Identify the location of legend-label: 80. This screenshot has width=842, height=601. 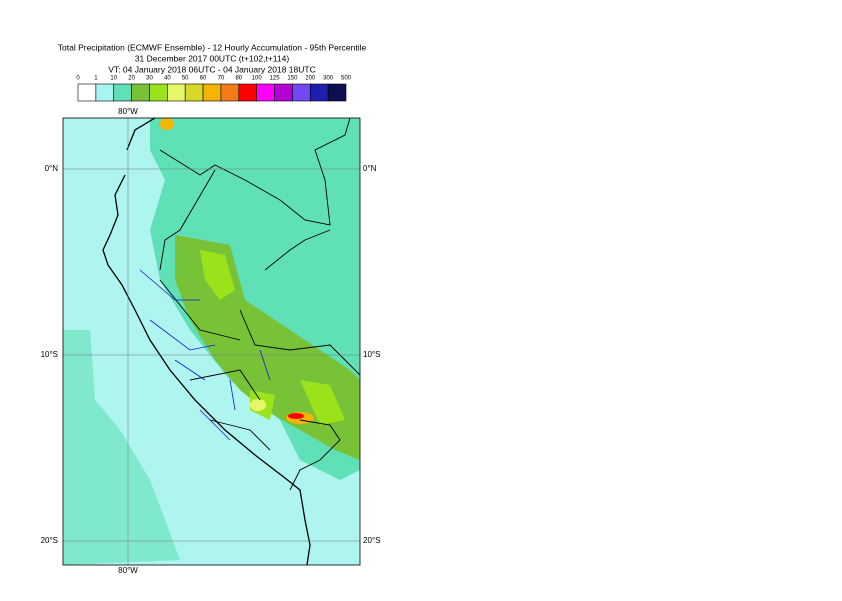
(238, 79).